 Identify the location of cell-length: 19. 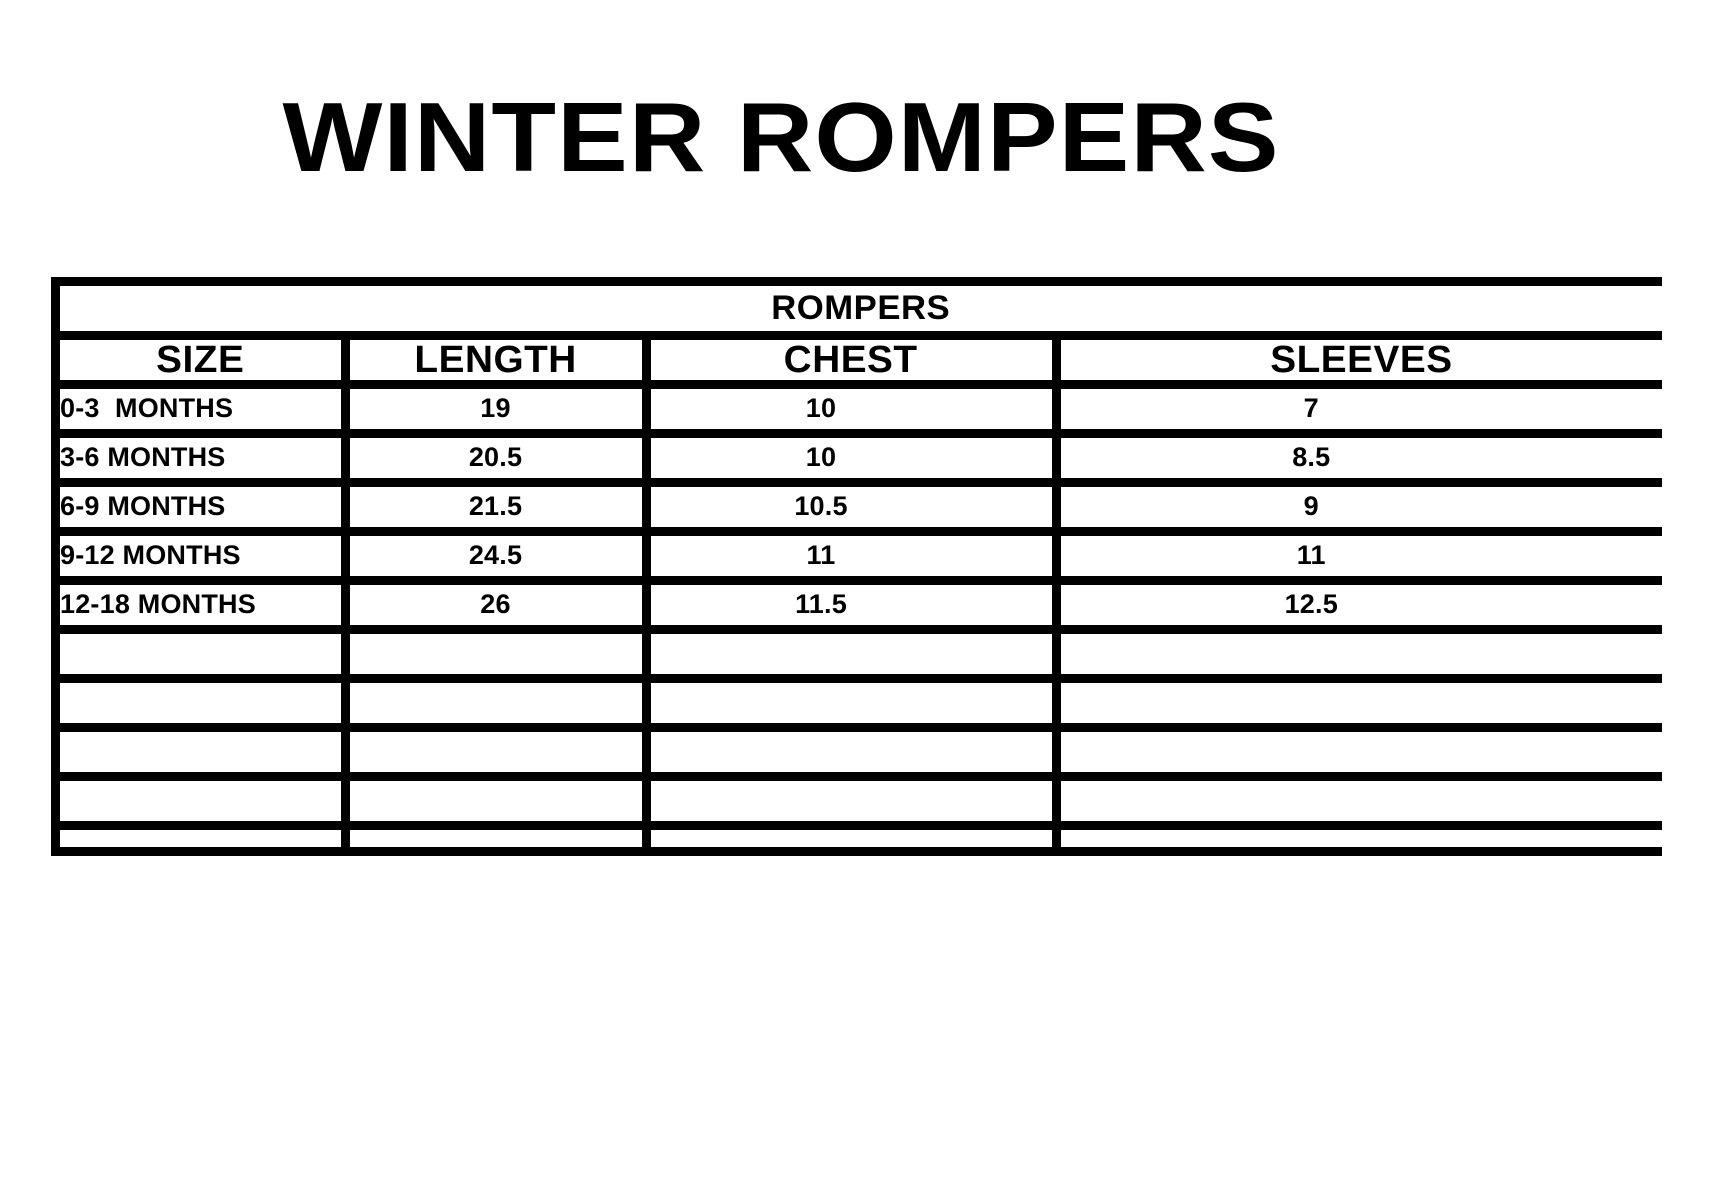
(498, 411).